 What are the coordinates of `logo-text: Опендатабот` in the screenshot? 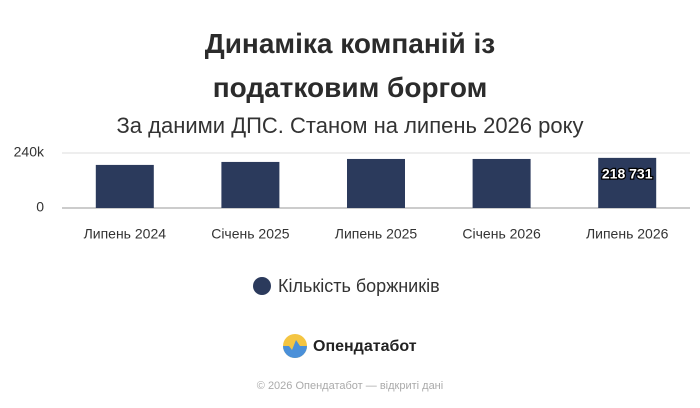 It's located at (365, 346).